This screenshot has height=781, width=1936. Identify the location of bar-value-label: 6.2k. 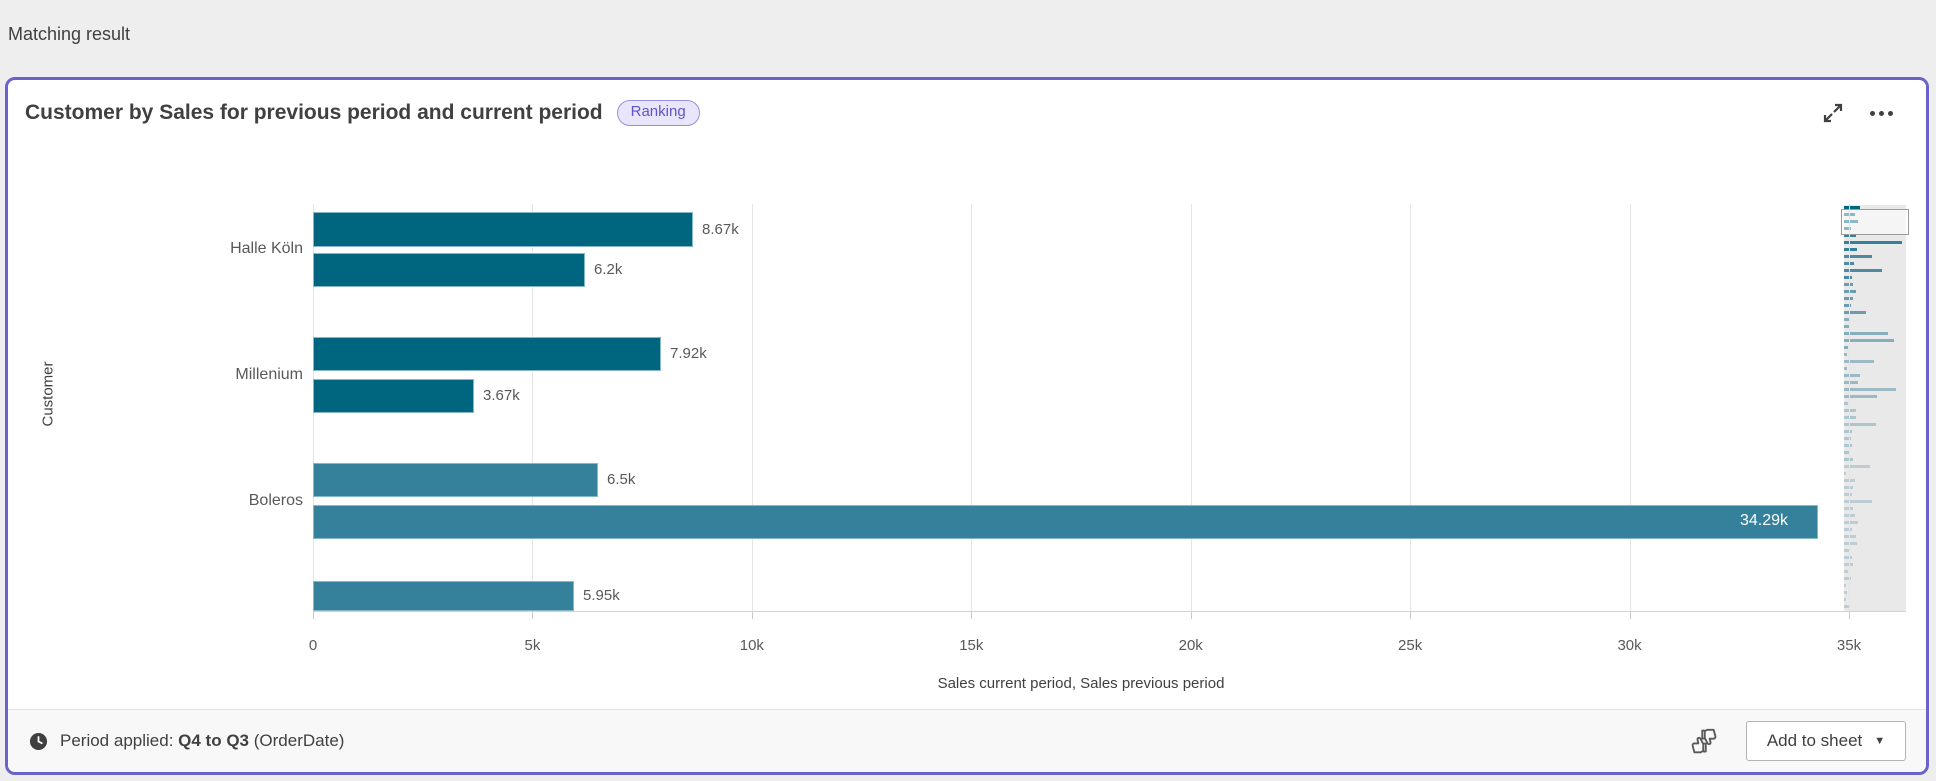
(608, 269).